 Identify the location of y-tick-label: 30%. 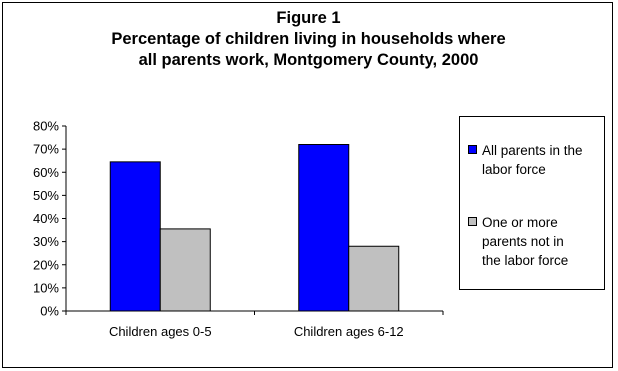
(46, 241).